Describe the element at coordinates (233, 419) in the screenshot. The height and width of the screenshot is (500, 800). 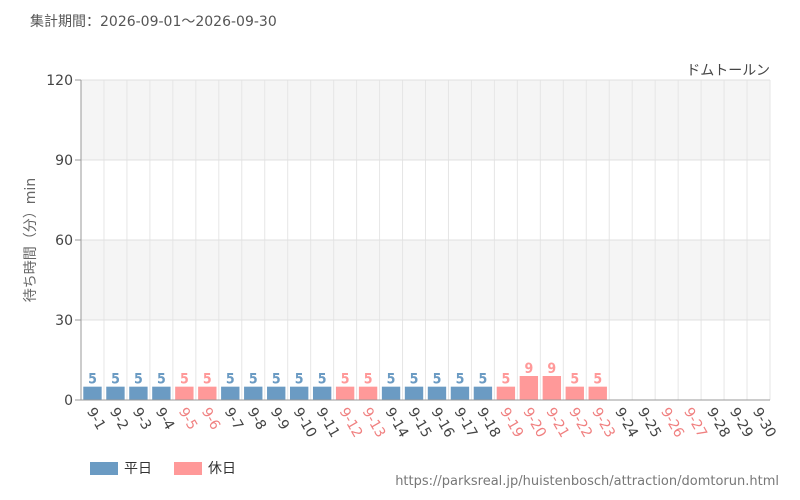
I see `x-tick-label: 9-7` at that location.